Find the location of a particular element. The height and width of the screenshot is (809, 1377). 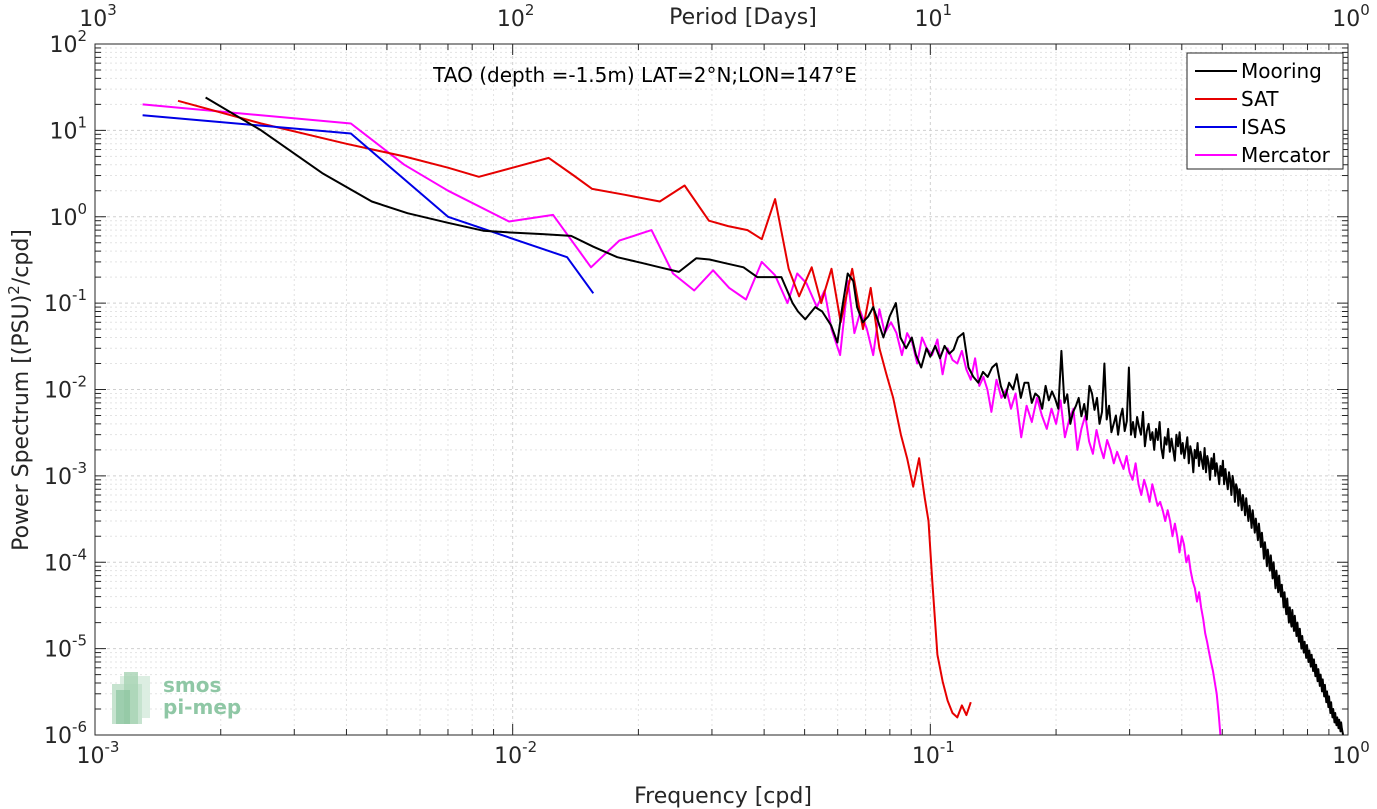

x2-axis-title: Period [Days] is located at coordinates (743, 17).